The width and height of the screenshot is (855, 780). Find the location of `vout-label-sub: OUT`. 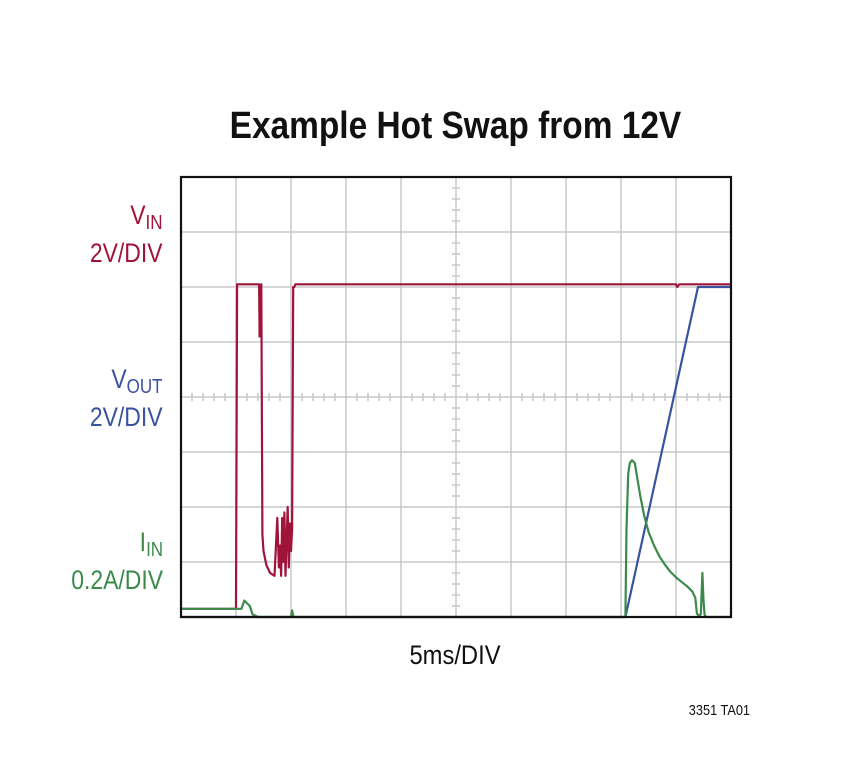

vout-label-sub: OUT is located at coordinates (145, 387).